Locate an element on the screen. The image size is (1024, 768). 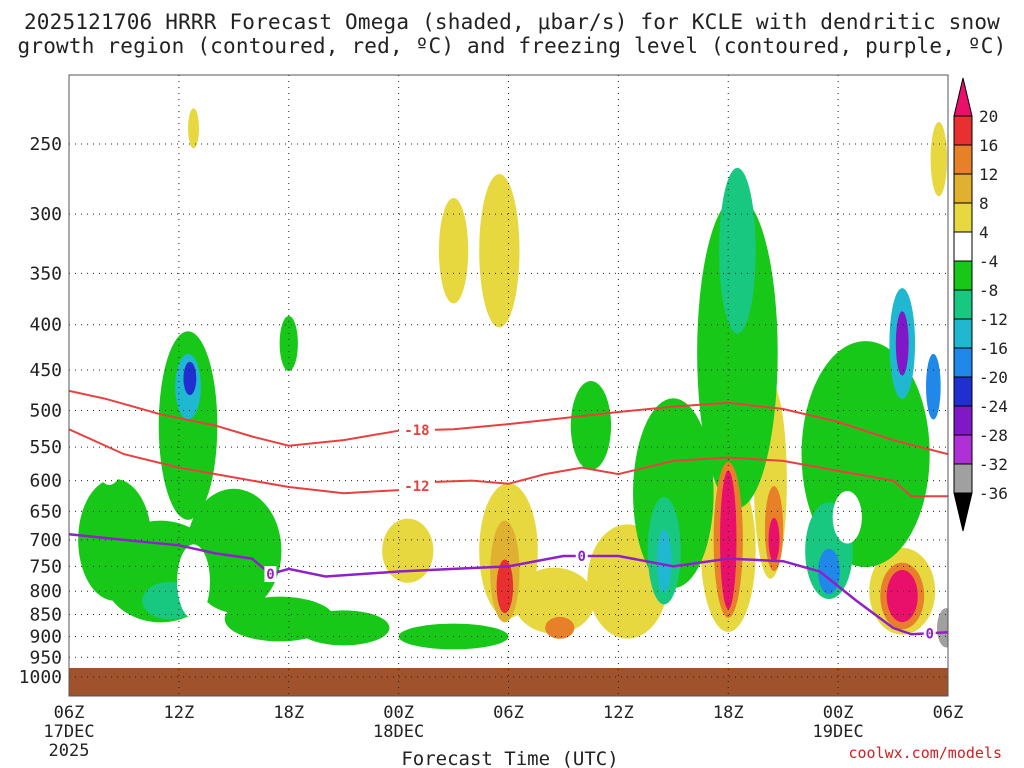
y-tick-label-400: 400 is located at coordinates (45, 325).